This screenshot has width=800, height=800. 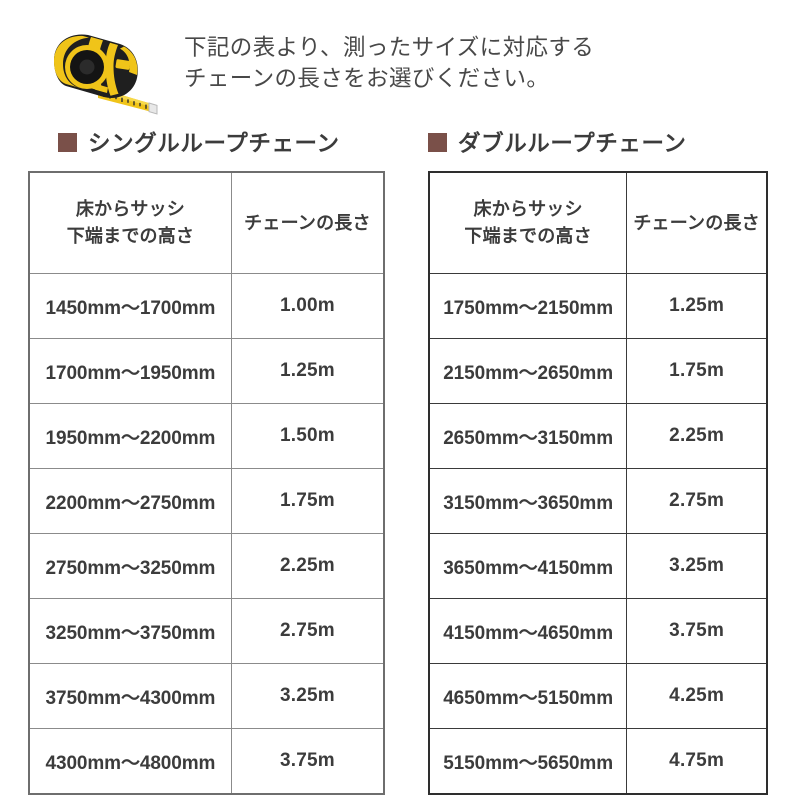 I want to click on table-row: 1700mm〜1950mm 1.25m, so click(x=206, y=371).